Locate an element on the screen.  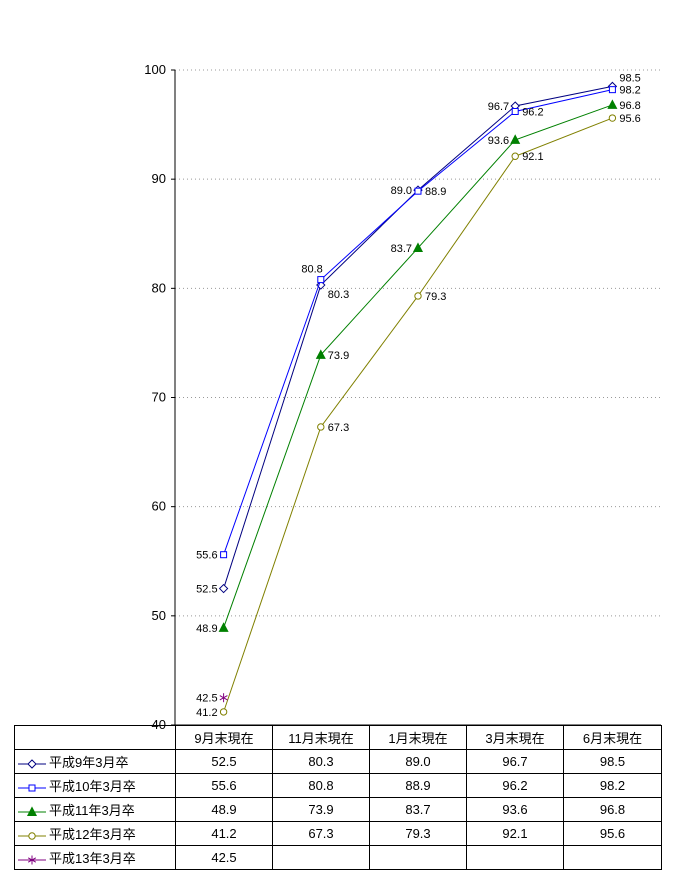
data-label: 93.6 is located at coordinates (498, 141).